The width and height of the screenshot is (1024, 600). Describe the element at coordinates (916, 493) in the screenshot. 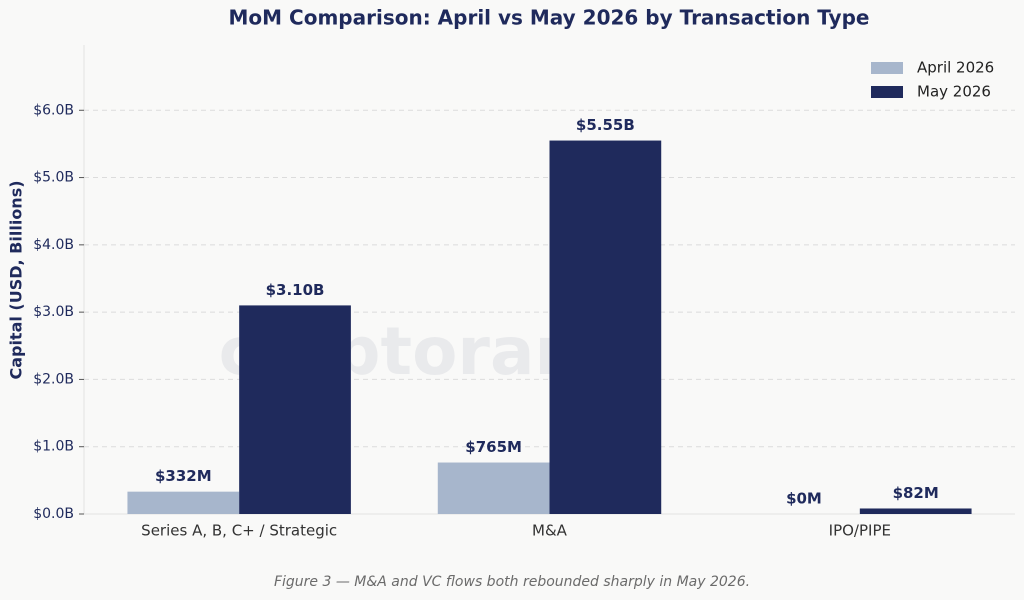

I see `value-label: $82M` at that location.